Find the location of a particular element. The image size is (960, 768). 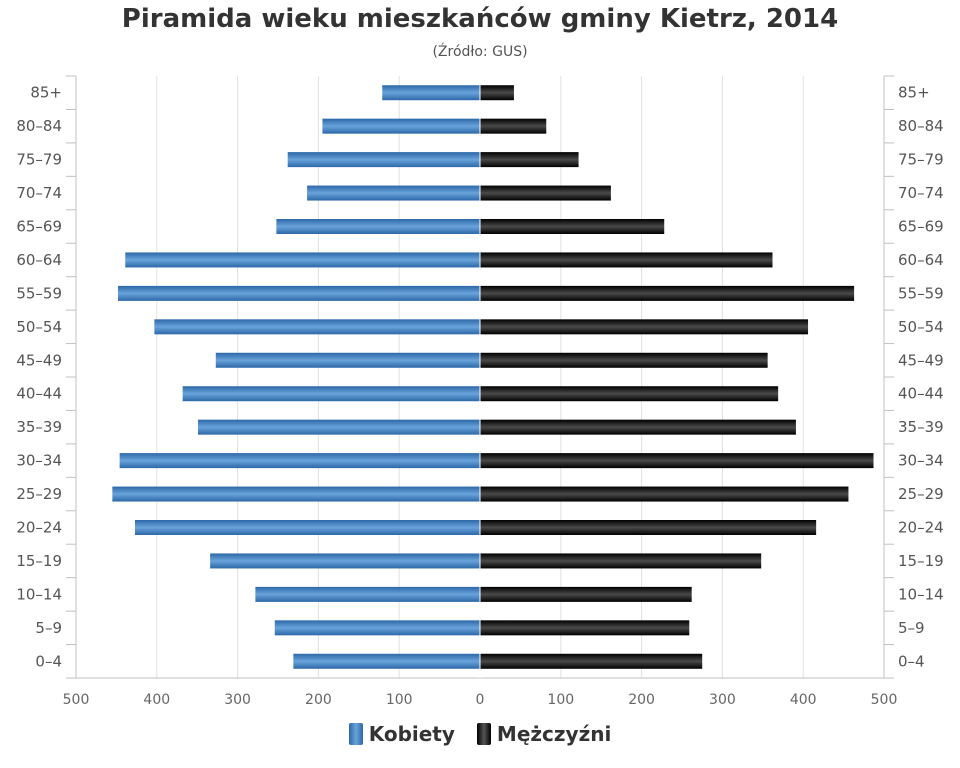

legend-label-mezczyzni: Mężczyźni is located at coordinates (554, 734).